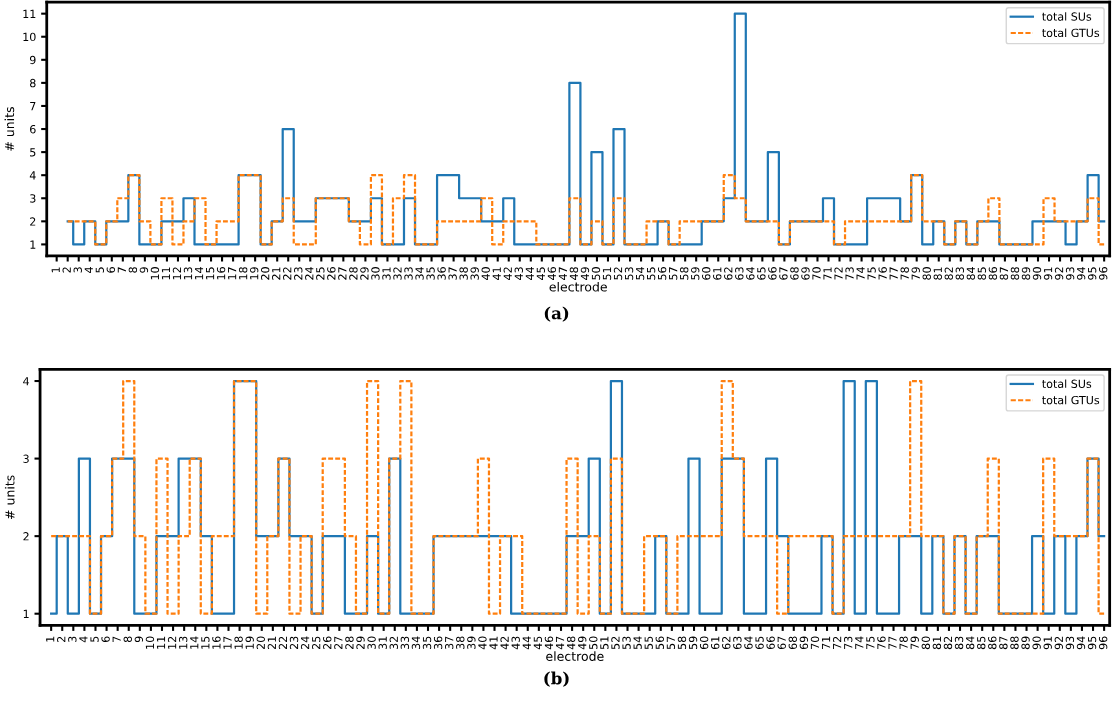  What do you see at coordinates (556, 314) in the screenshot?
I see `text: (a)` at bounding box center [556, 314].